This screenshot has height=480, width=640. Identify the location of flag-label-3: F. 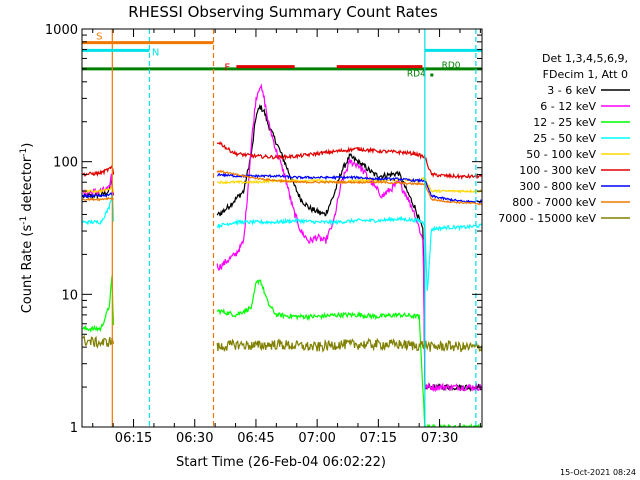
(227, 68).